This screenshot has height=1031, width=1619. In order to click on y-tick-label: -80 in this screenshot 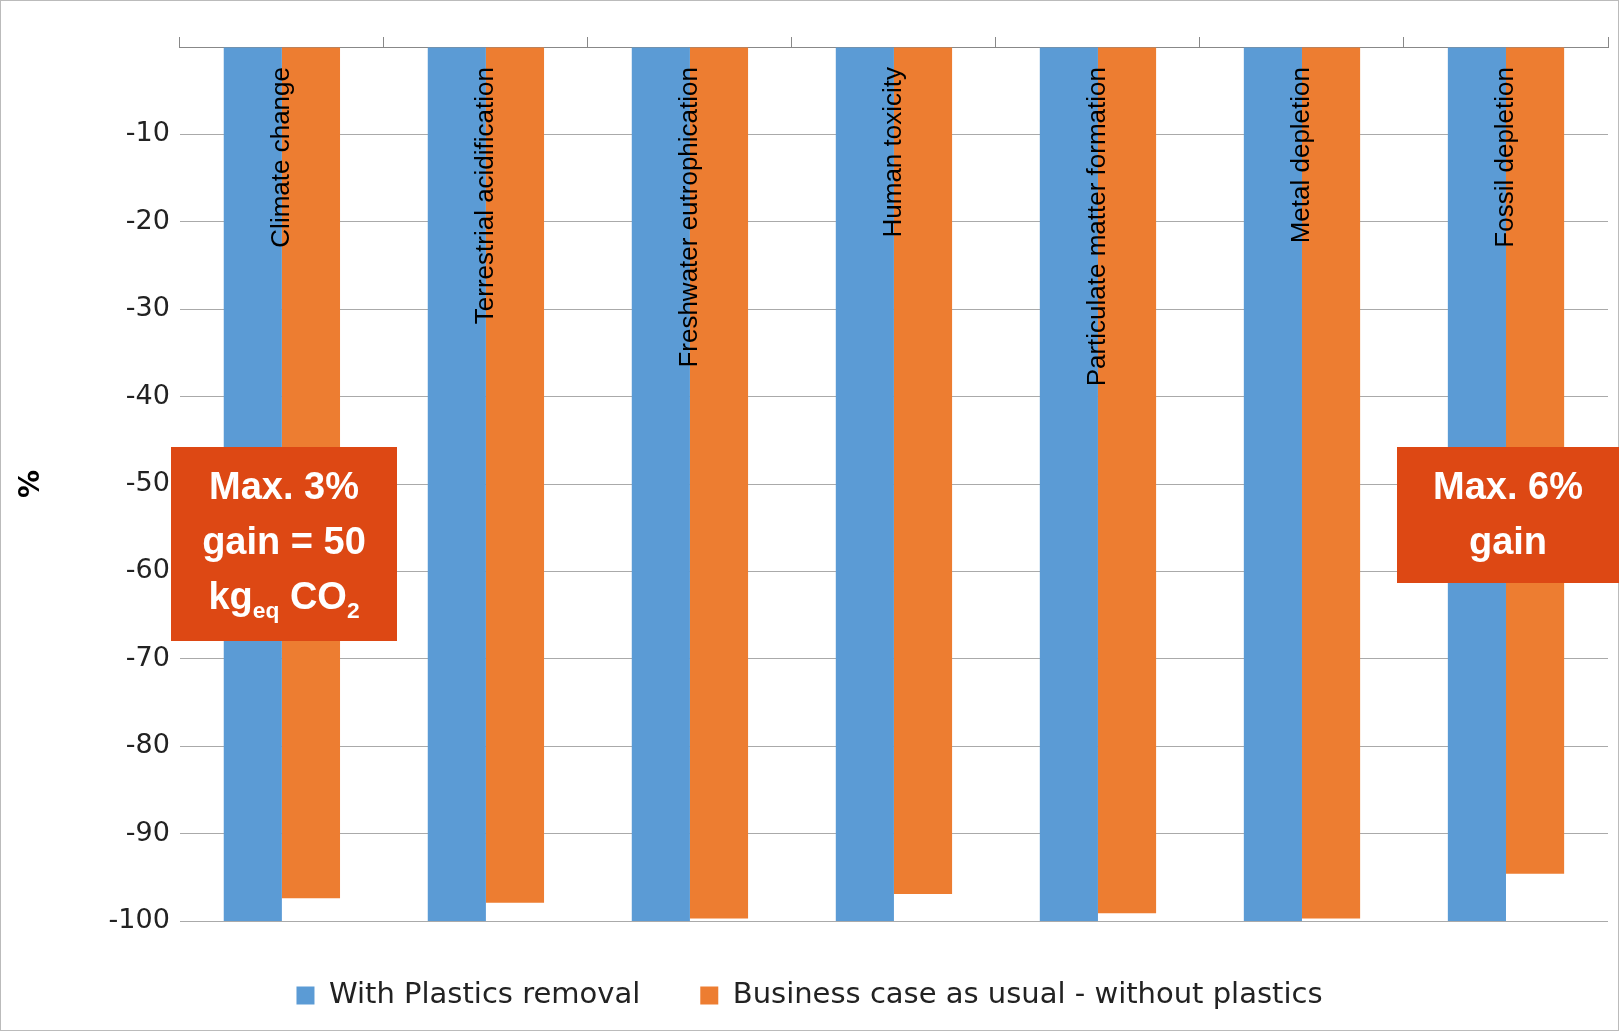, I will do `click(147, 744)`.